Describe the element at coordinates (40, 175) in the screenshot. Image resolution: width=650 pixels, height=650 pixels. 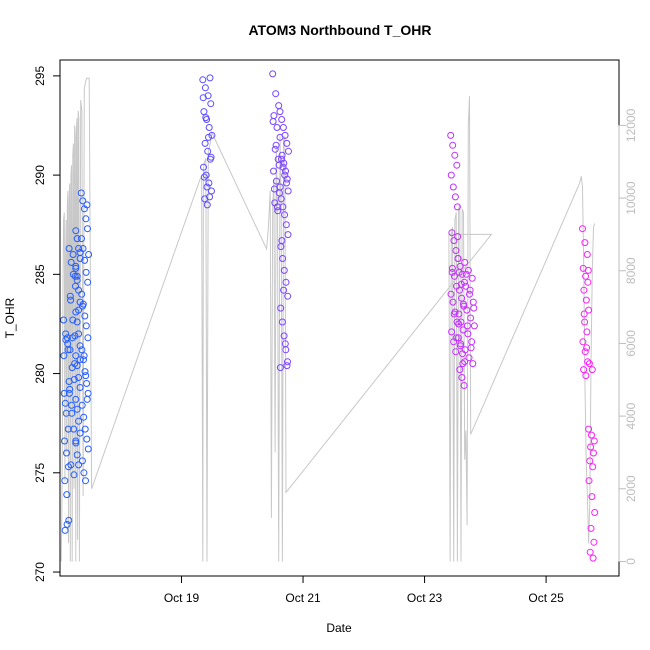
I see `y-tick-label: 290` at that location.